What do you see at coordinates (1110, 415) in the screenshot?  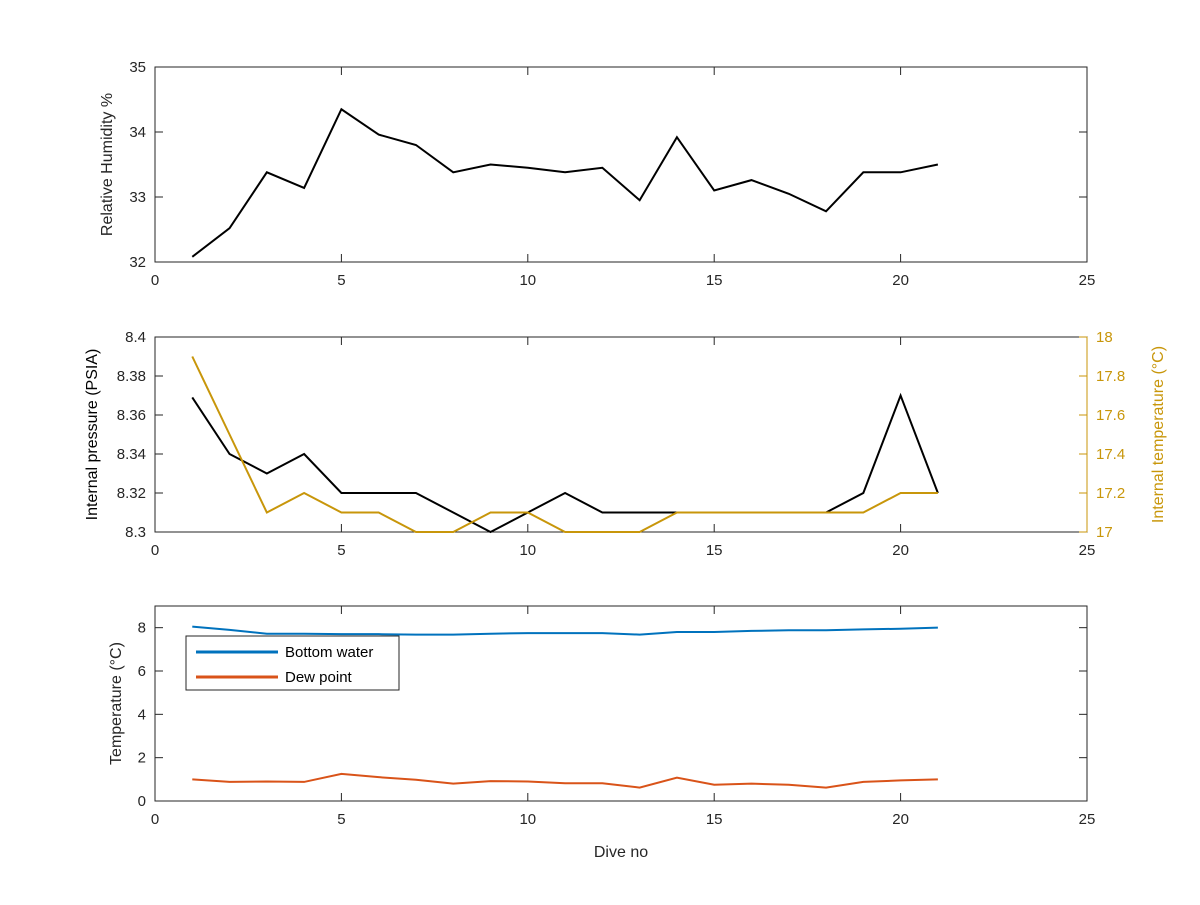 I see `y-right-tick-label: 17.6` at bounding box center [1110, 415].